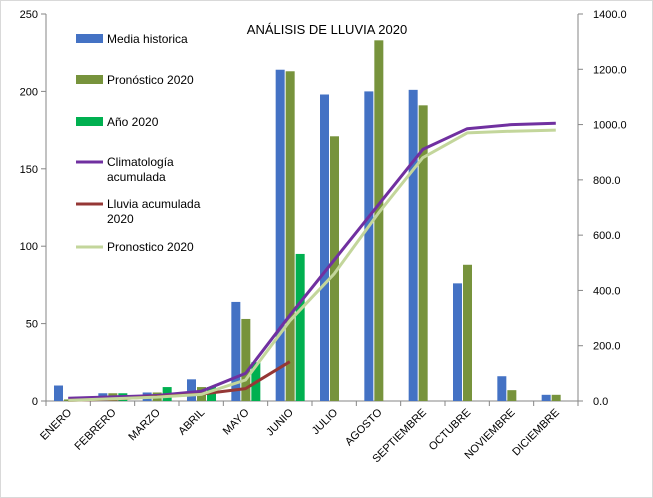 This screenshot has width=653, height=498. I want to click on legend-label: Año 2020, so click(133, 122).